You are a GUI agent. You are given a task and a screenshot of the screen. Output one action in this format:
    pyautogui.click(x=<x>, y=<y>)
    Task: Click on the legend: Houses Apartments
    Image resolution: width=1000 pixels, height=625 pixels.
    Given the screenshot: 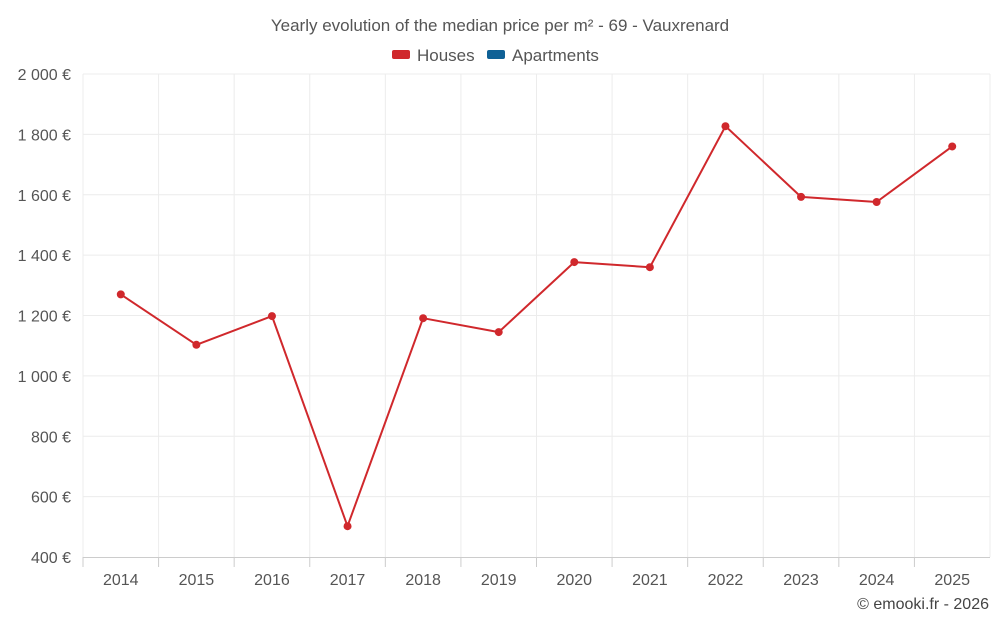 What is the action you would take?
    pyautogui.click(x=495, y=55)
    